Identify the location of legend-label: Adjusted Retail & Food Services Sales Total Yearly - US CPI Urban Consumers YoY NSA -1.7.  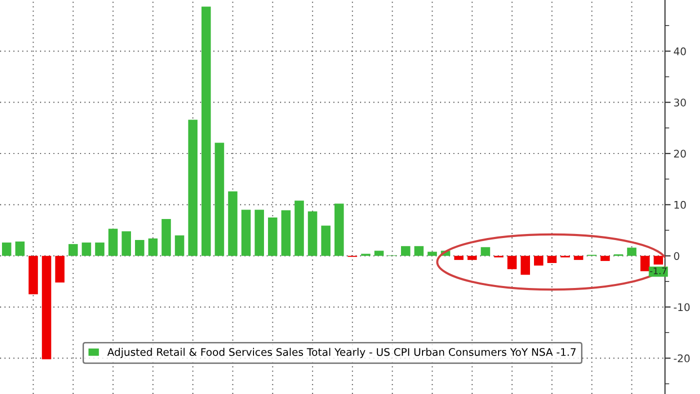
(341, 353).